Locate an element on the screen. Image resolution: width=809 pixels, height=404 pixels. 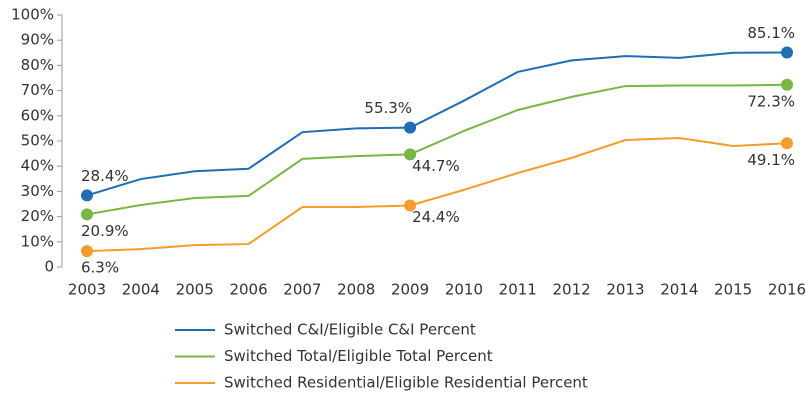
data-label: 6.3% is located at coordinates (100, 268).